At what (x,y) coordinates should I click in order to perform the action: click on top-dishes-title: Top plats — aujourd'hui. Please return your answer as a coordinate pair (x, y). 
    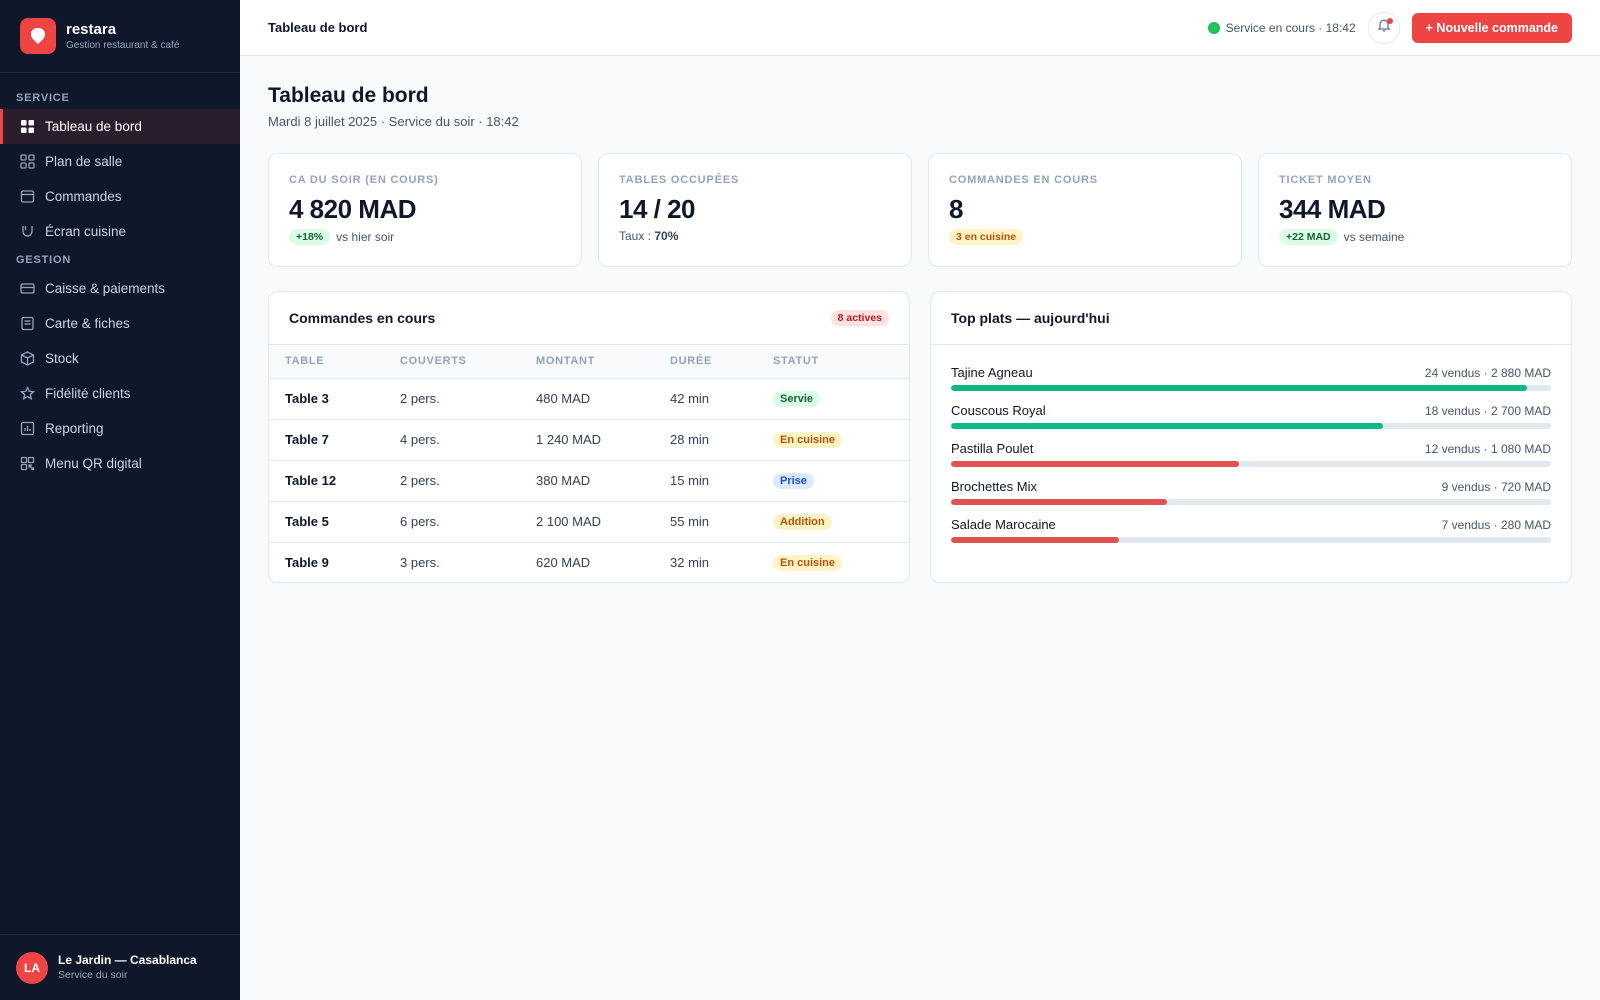
    Looking at the image, I should click on (1030, 318).